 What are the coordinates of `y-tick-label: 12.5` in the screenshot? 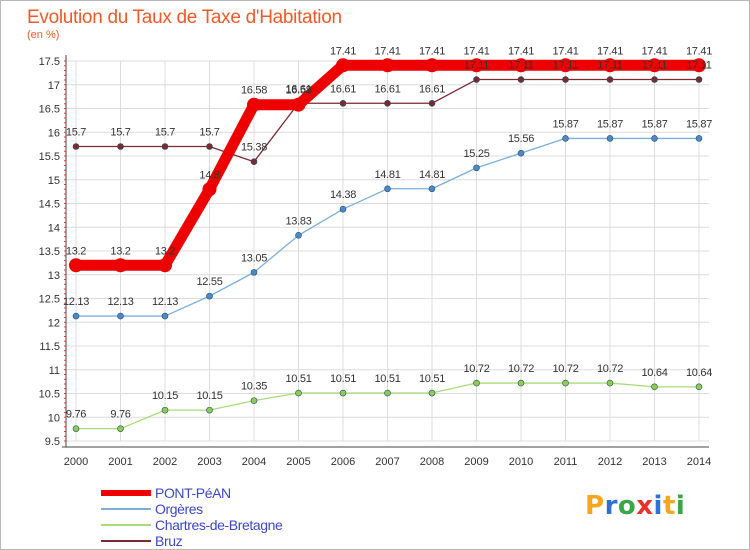 It's located at (49, 300).